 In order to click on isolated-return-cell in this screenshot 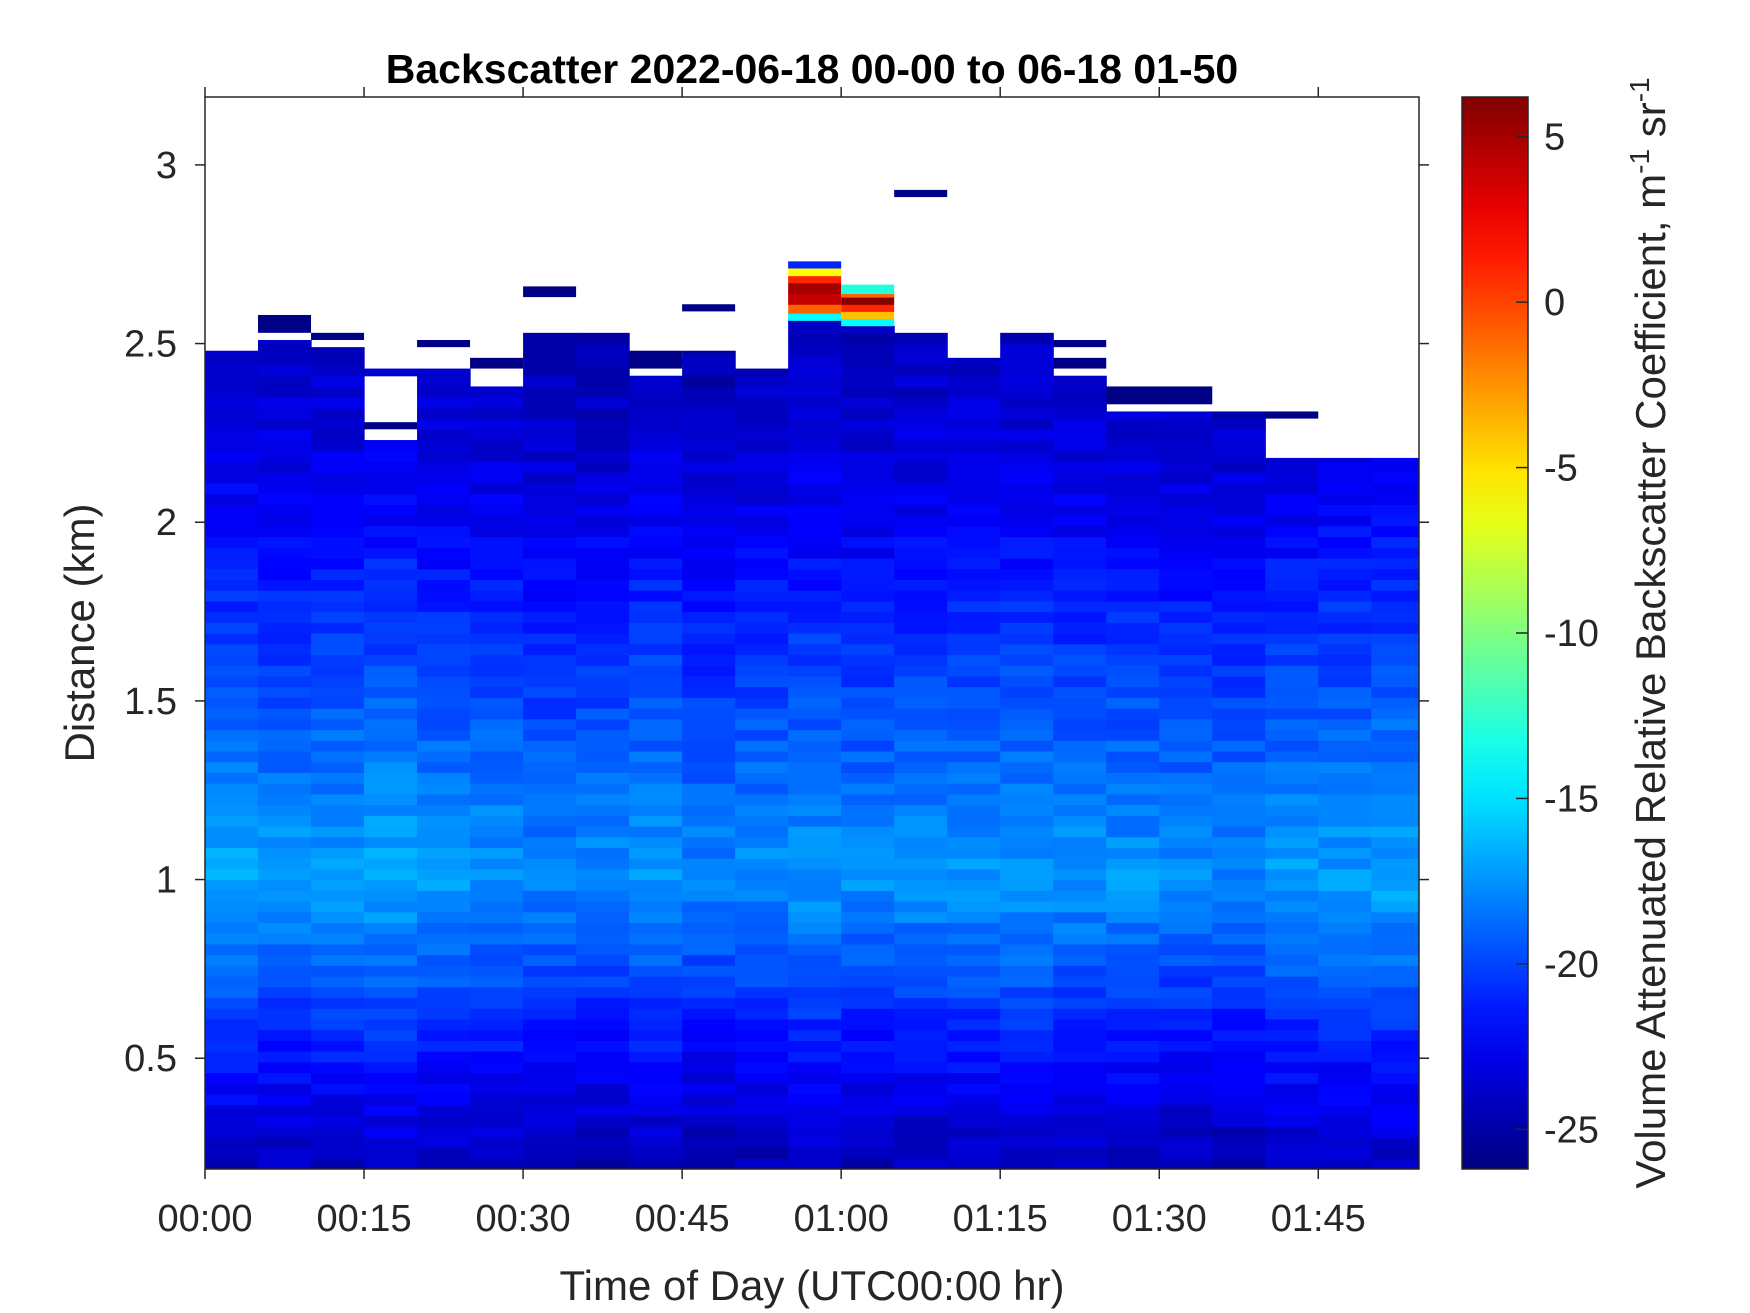, I will do `click(1159, 395)`.